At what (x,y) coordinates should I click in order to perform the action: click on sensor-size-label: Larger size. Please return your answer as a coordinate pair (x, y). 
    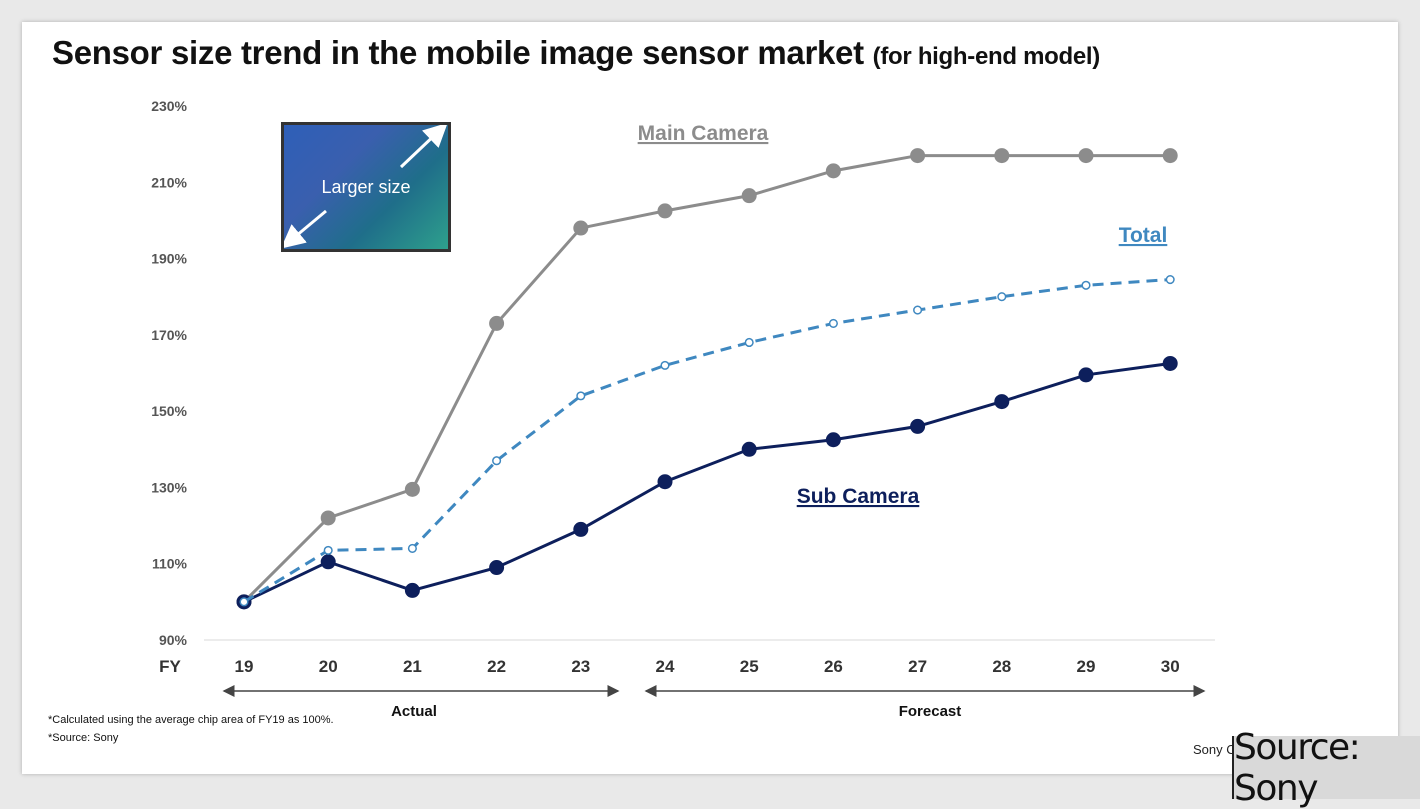
    Looking at the image, I should click on (366, 187).